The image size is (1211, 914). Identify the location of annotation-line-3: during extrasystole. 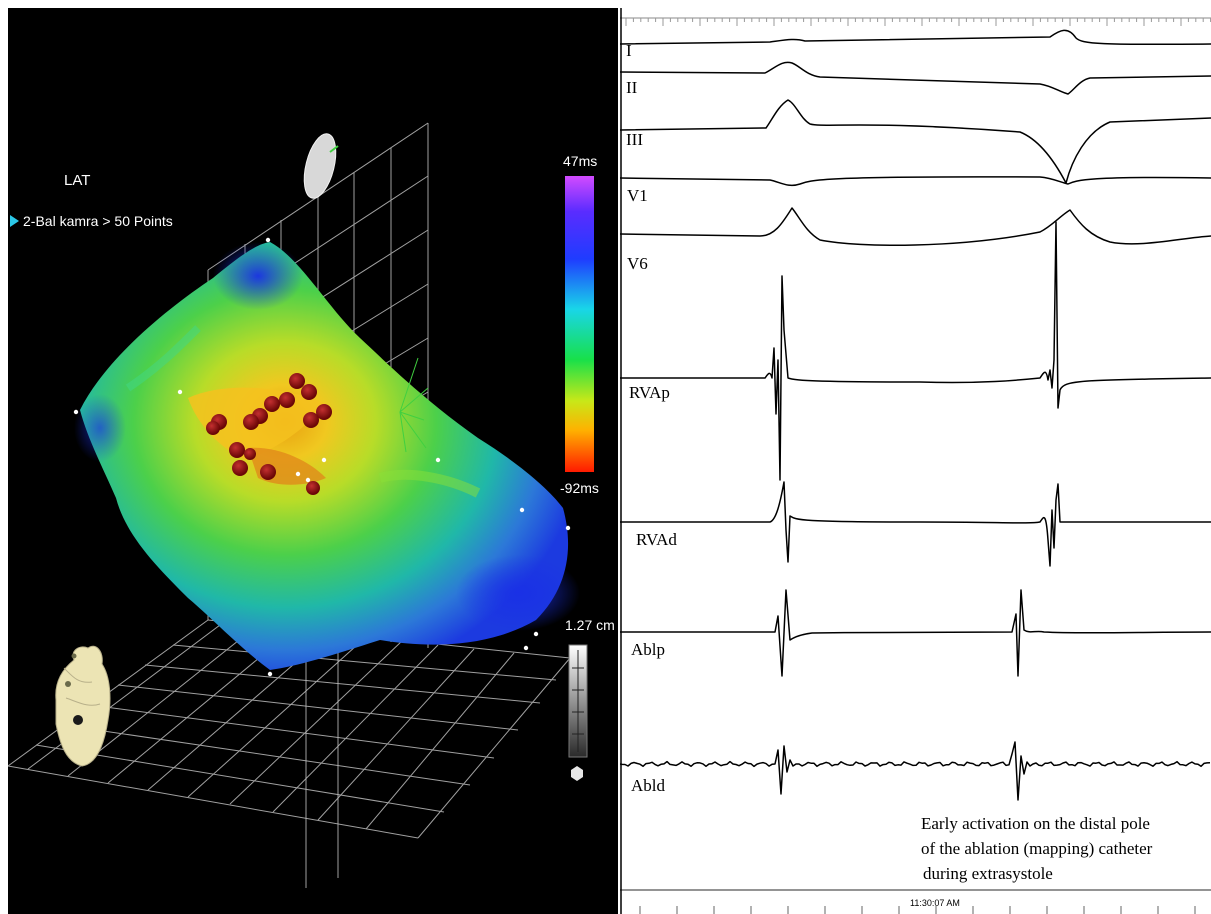
(988, 873).